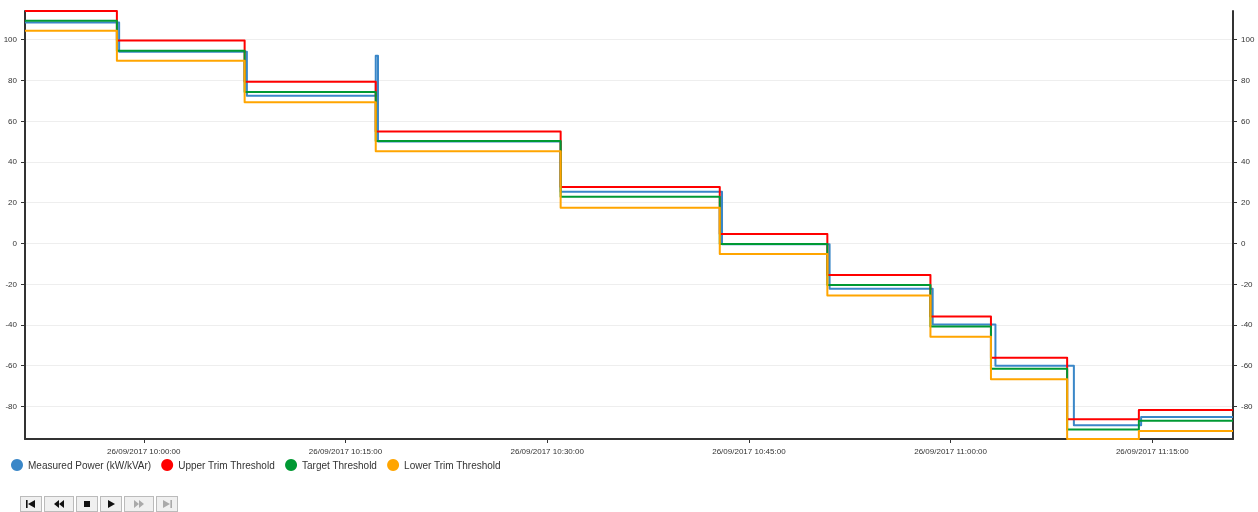  What do you see at coordinates (1248, 40) in the screenshot?
I see `y2-tick-label: 100` at bounding box center [1248, 40].